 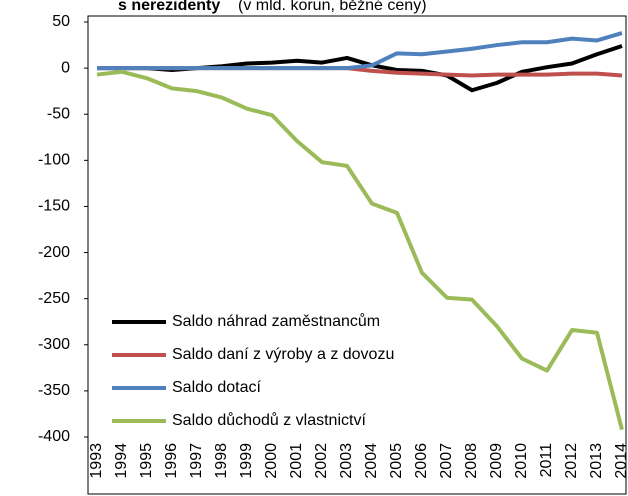 I want to click on y-tick-label: 0, so click(x=65, y=67).